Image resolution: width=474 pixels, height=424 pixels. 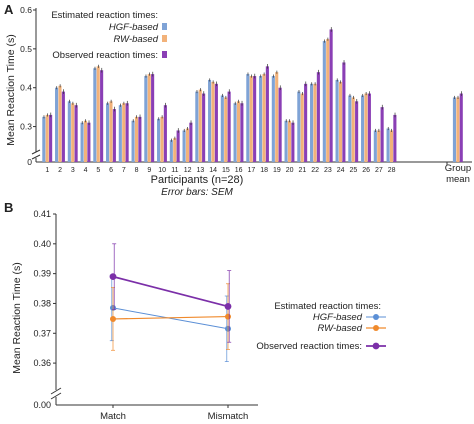 I want to click on panel-a-xtick-label: 23, so click(x=328, y=170).